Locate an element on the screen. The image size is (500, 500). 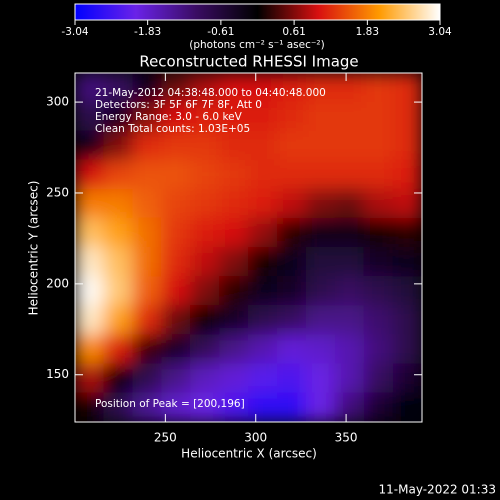
colorbar-tick-label: -0.61 is located at coordinates (220, 32).